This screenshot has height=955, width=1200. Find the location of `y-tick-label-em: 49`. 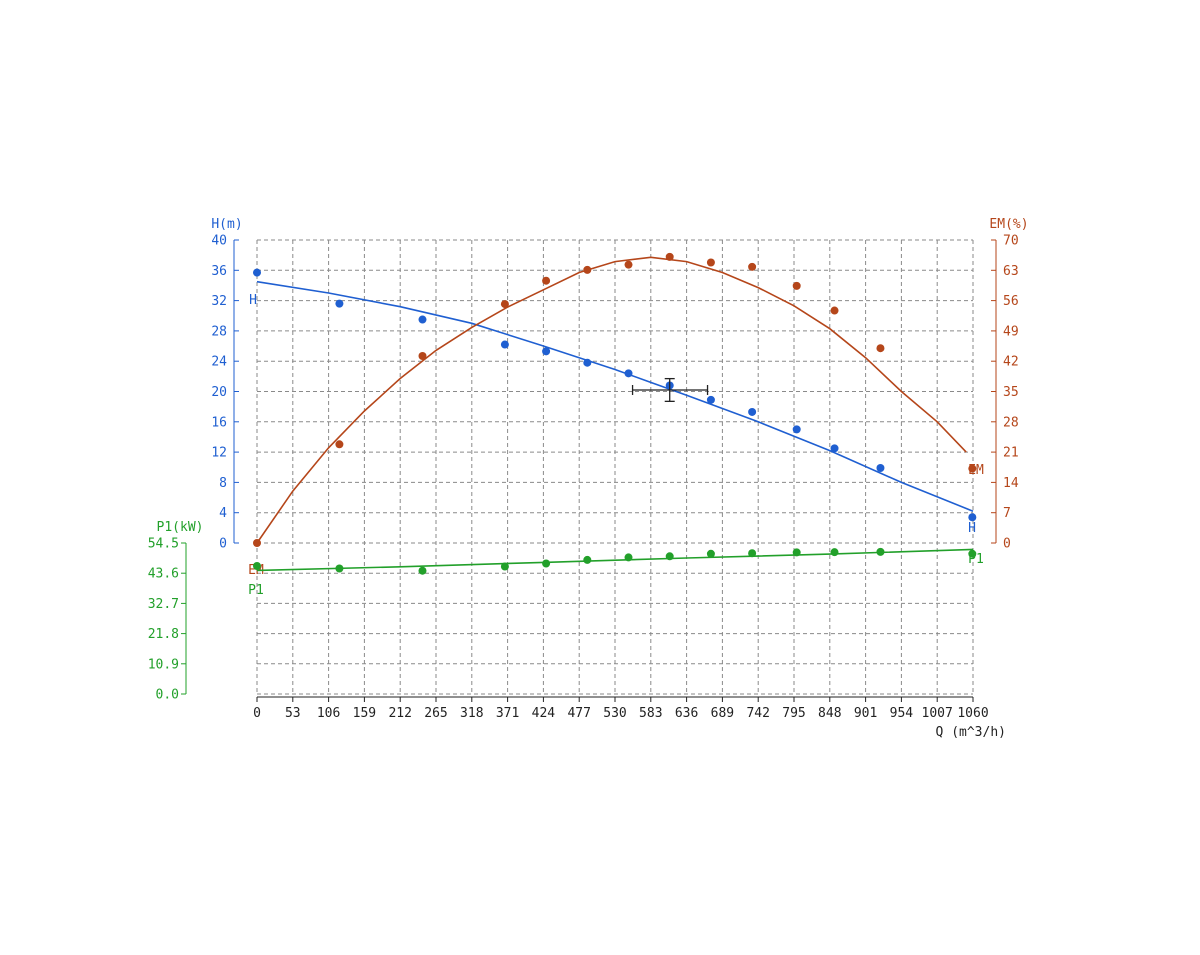

y-tick-label-em: 49 is located at coordinates (1011, 331).